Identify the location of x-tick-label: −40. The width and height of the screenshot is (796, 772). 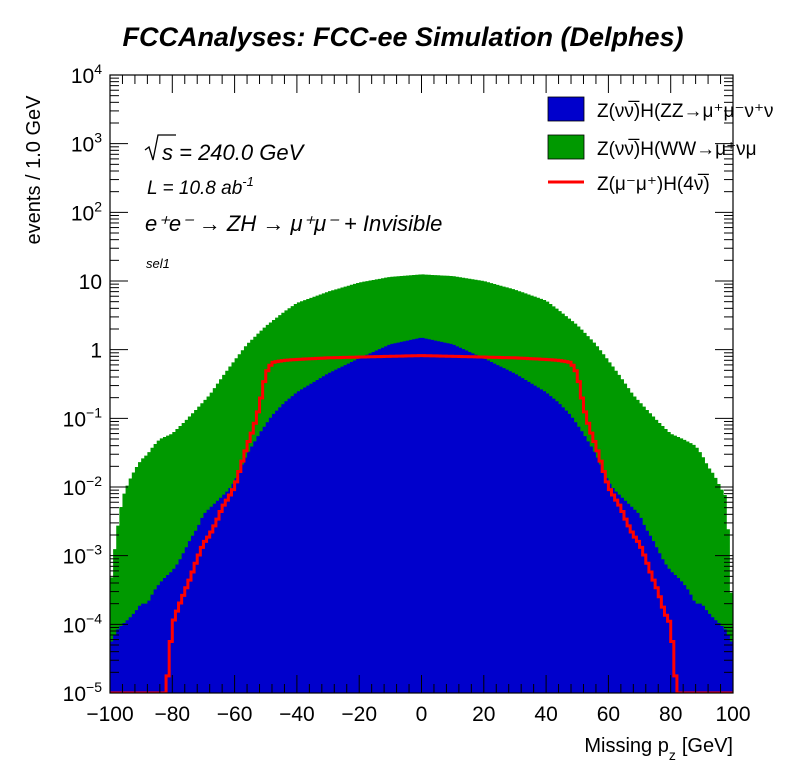
(297, 714).